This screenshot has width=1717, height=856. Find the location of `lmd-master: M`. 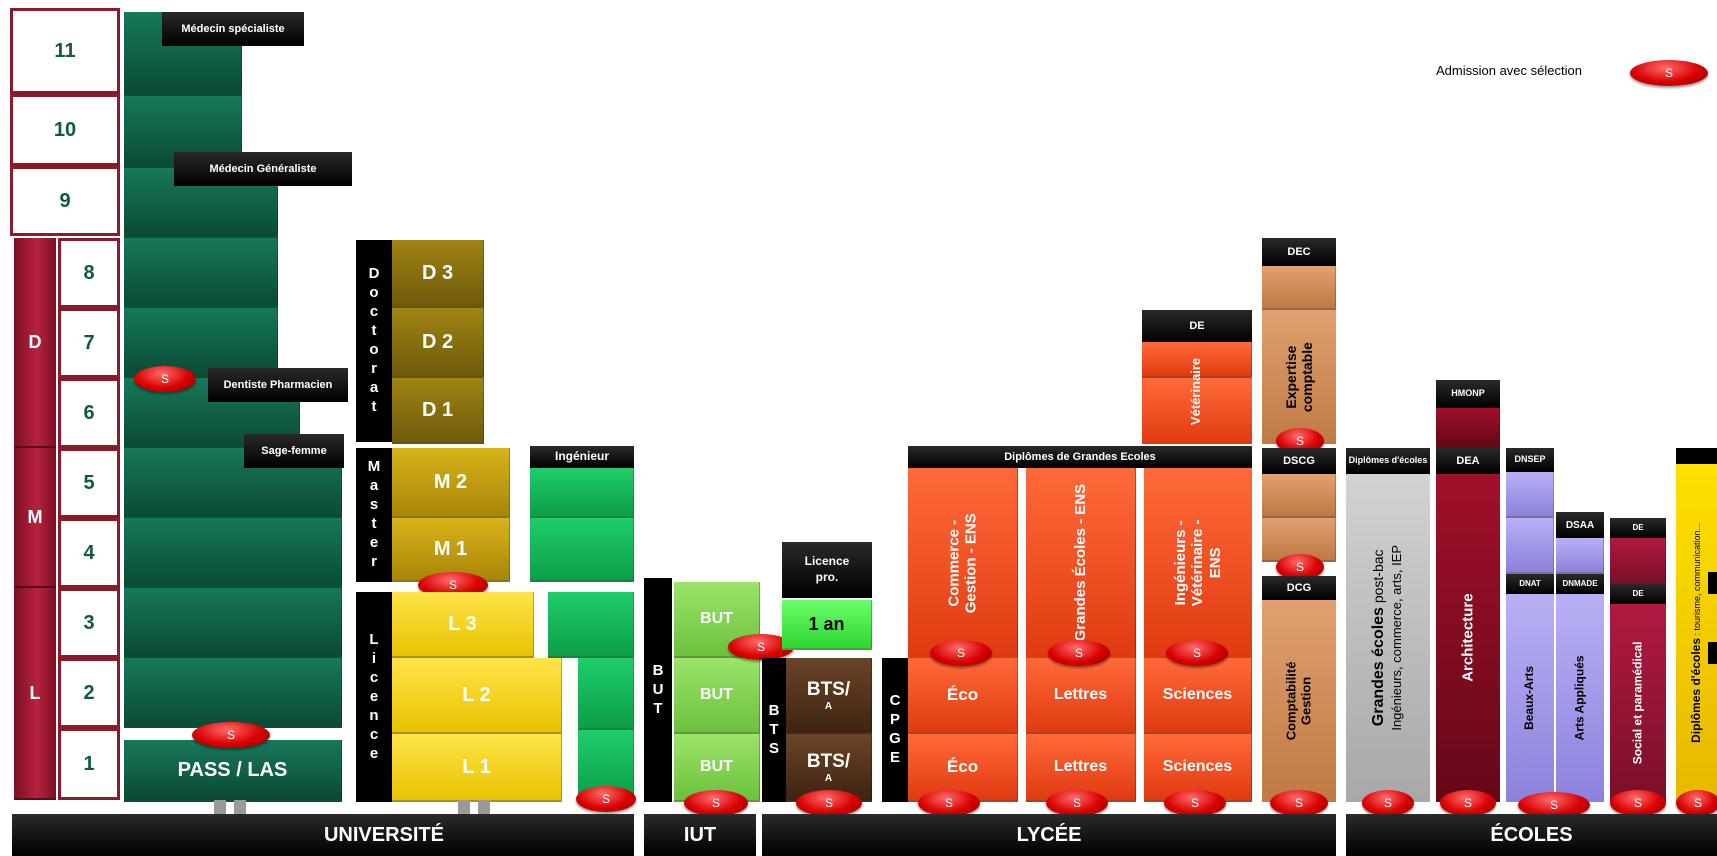

lmd-master: M is located at coordinates (35, 518).